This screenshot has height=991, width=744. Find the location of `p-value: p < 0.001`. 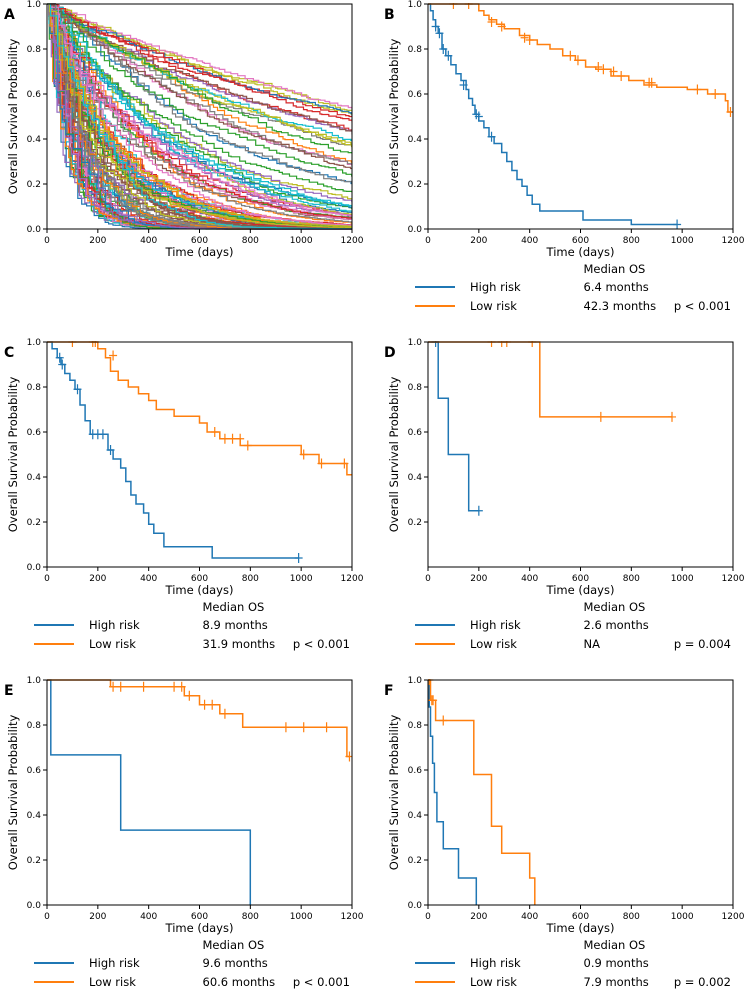

p-value: p < 0.001 is located at coordinates (321, 982).